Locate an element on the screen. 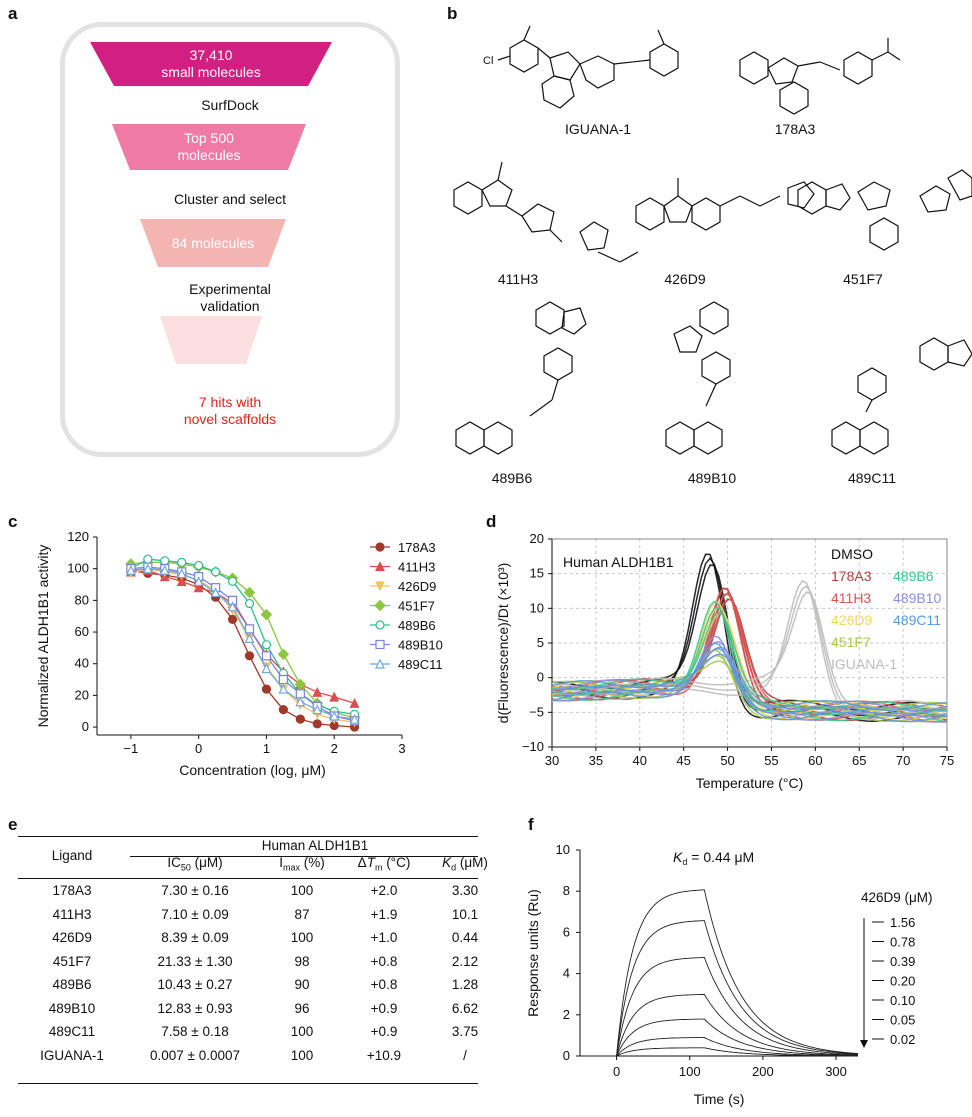 The height and width of the screenshot is (1117, 972). table-cell: 10.1 is located at coordinates (465, 914).